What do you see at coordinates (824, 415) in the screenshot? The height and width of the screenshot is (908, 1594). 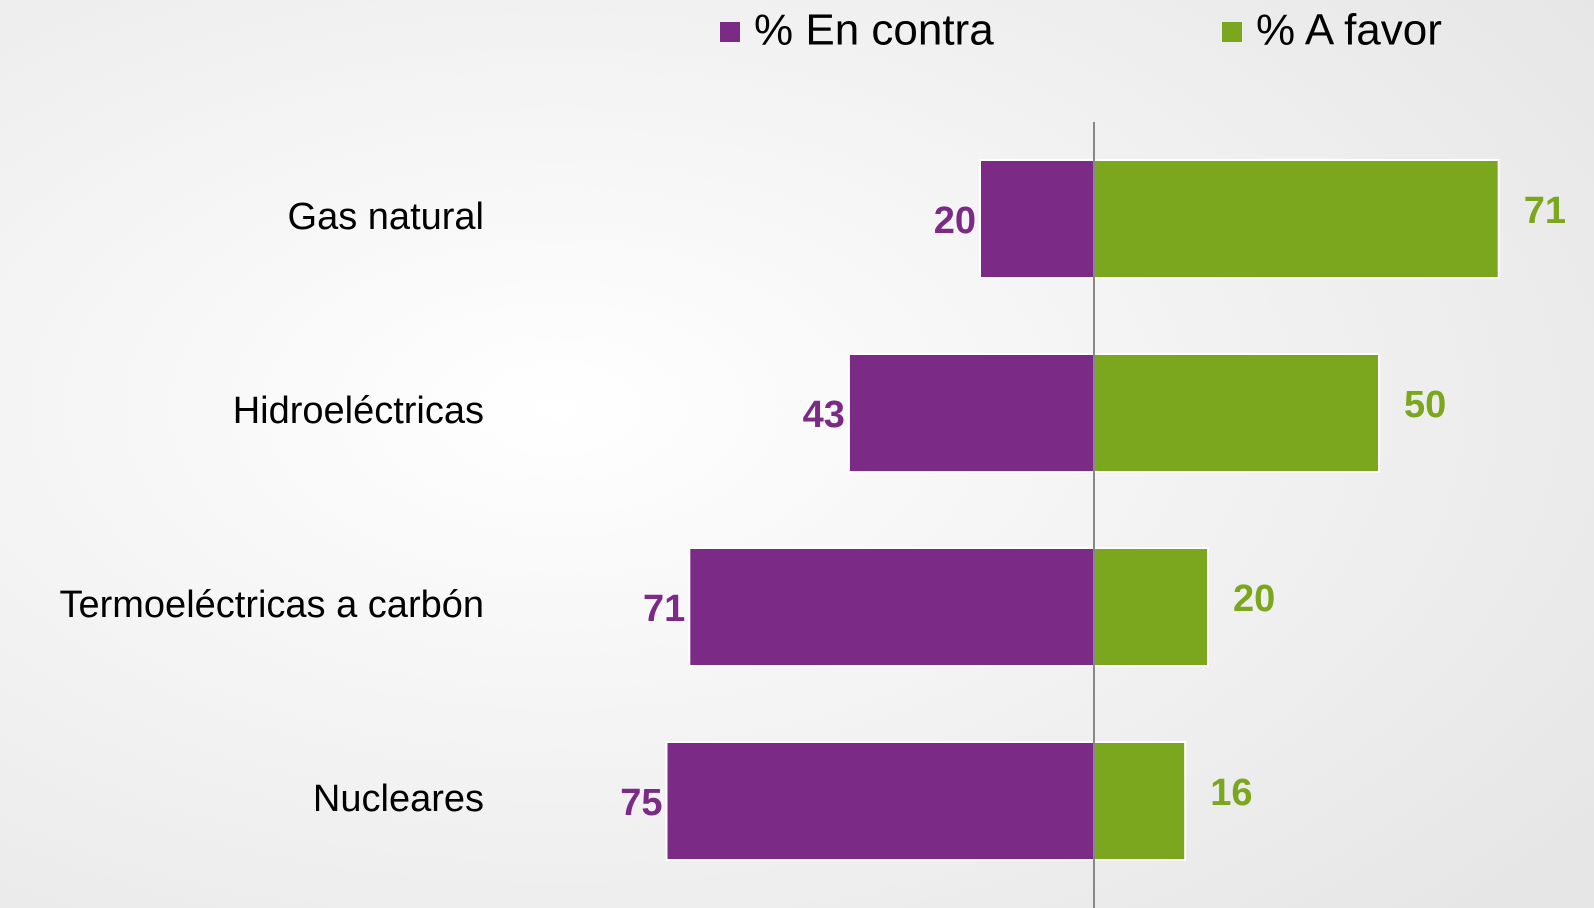 I see `value-label: 43` at bounding box center [824, 415].